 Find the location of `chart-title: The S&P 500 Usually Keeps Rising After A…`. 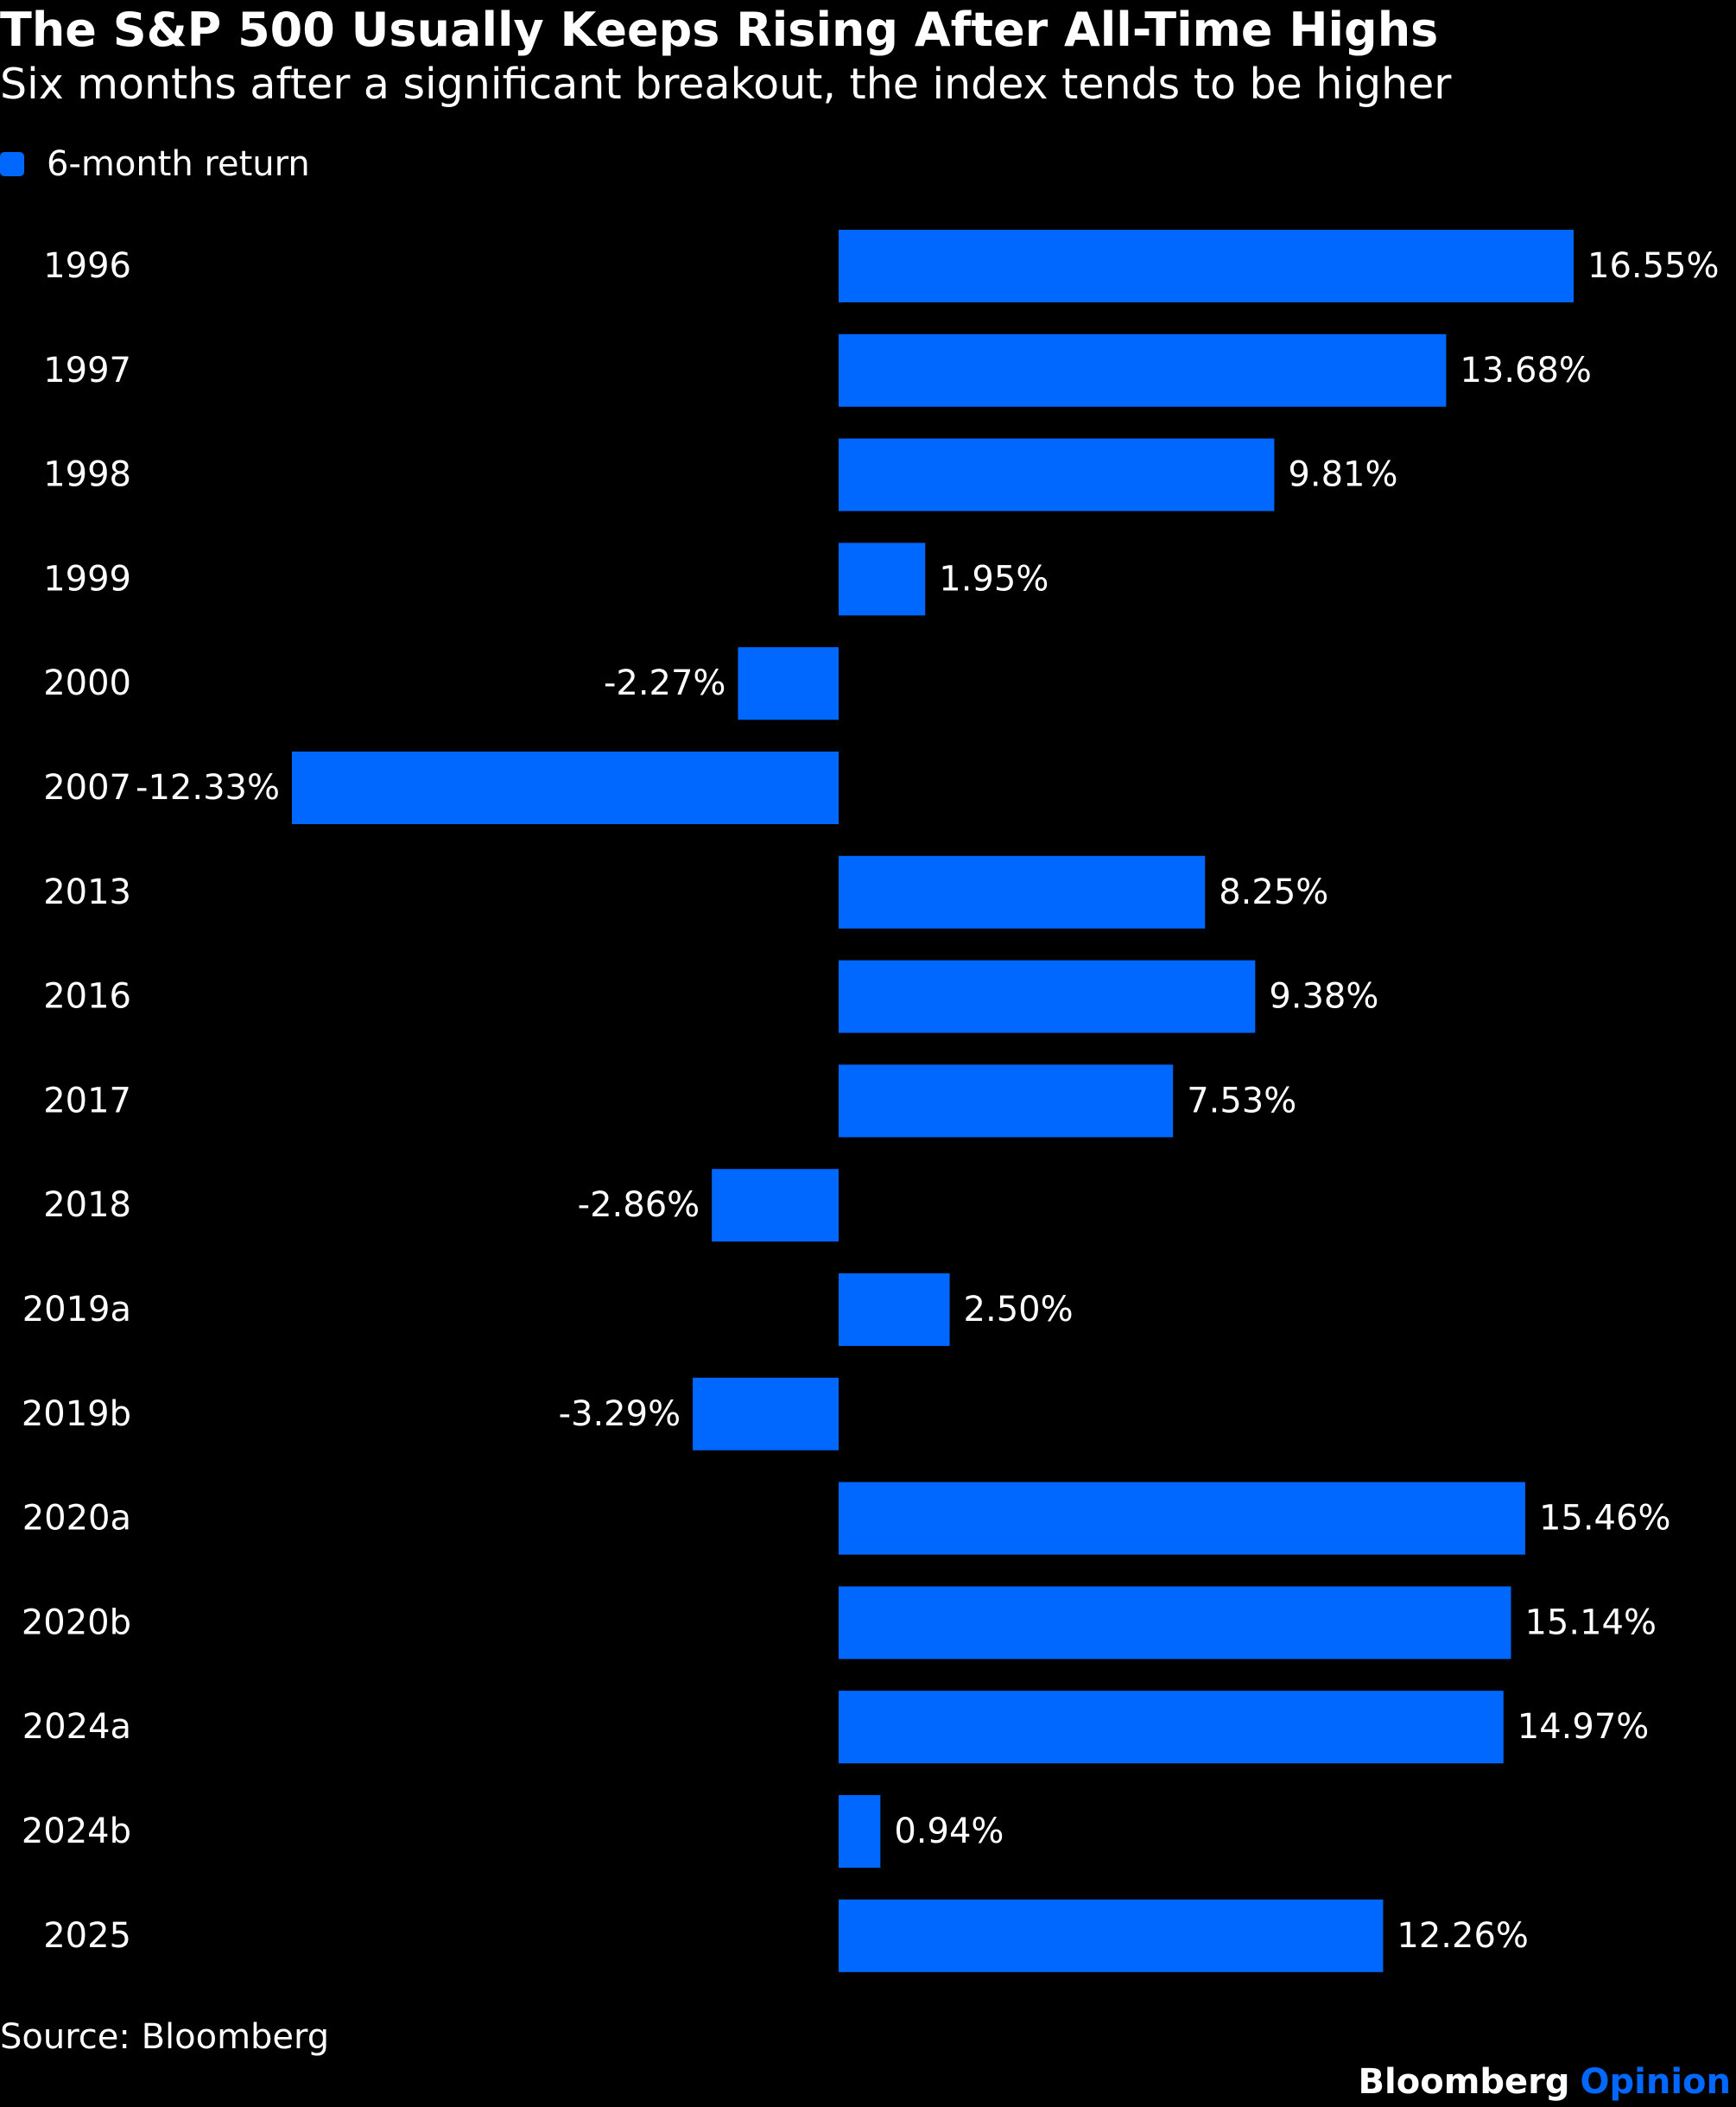

chart-title: The S&P 500 Usually Keeps Rising After A… is located at coordinates (719, 30).